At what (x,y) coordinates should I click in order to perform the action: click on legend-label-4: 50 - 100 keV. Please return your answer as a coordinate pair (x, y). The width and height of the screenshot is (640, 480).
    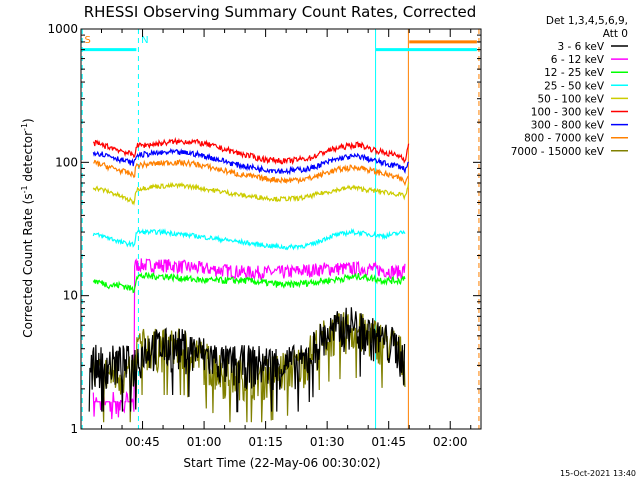
    Looking at the image, I should click on (570, 99).